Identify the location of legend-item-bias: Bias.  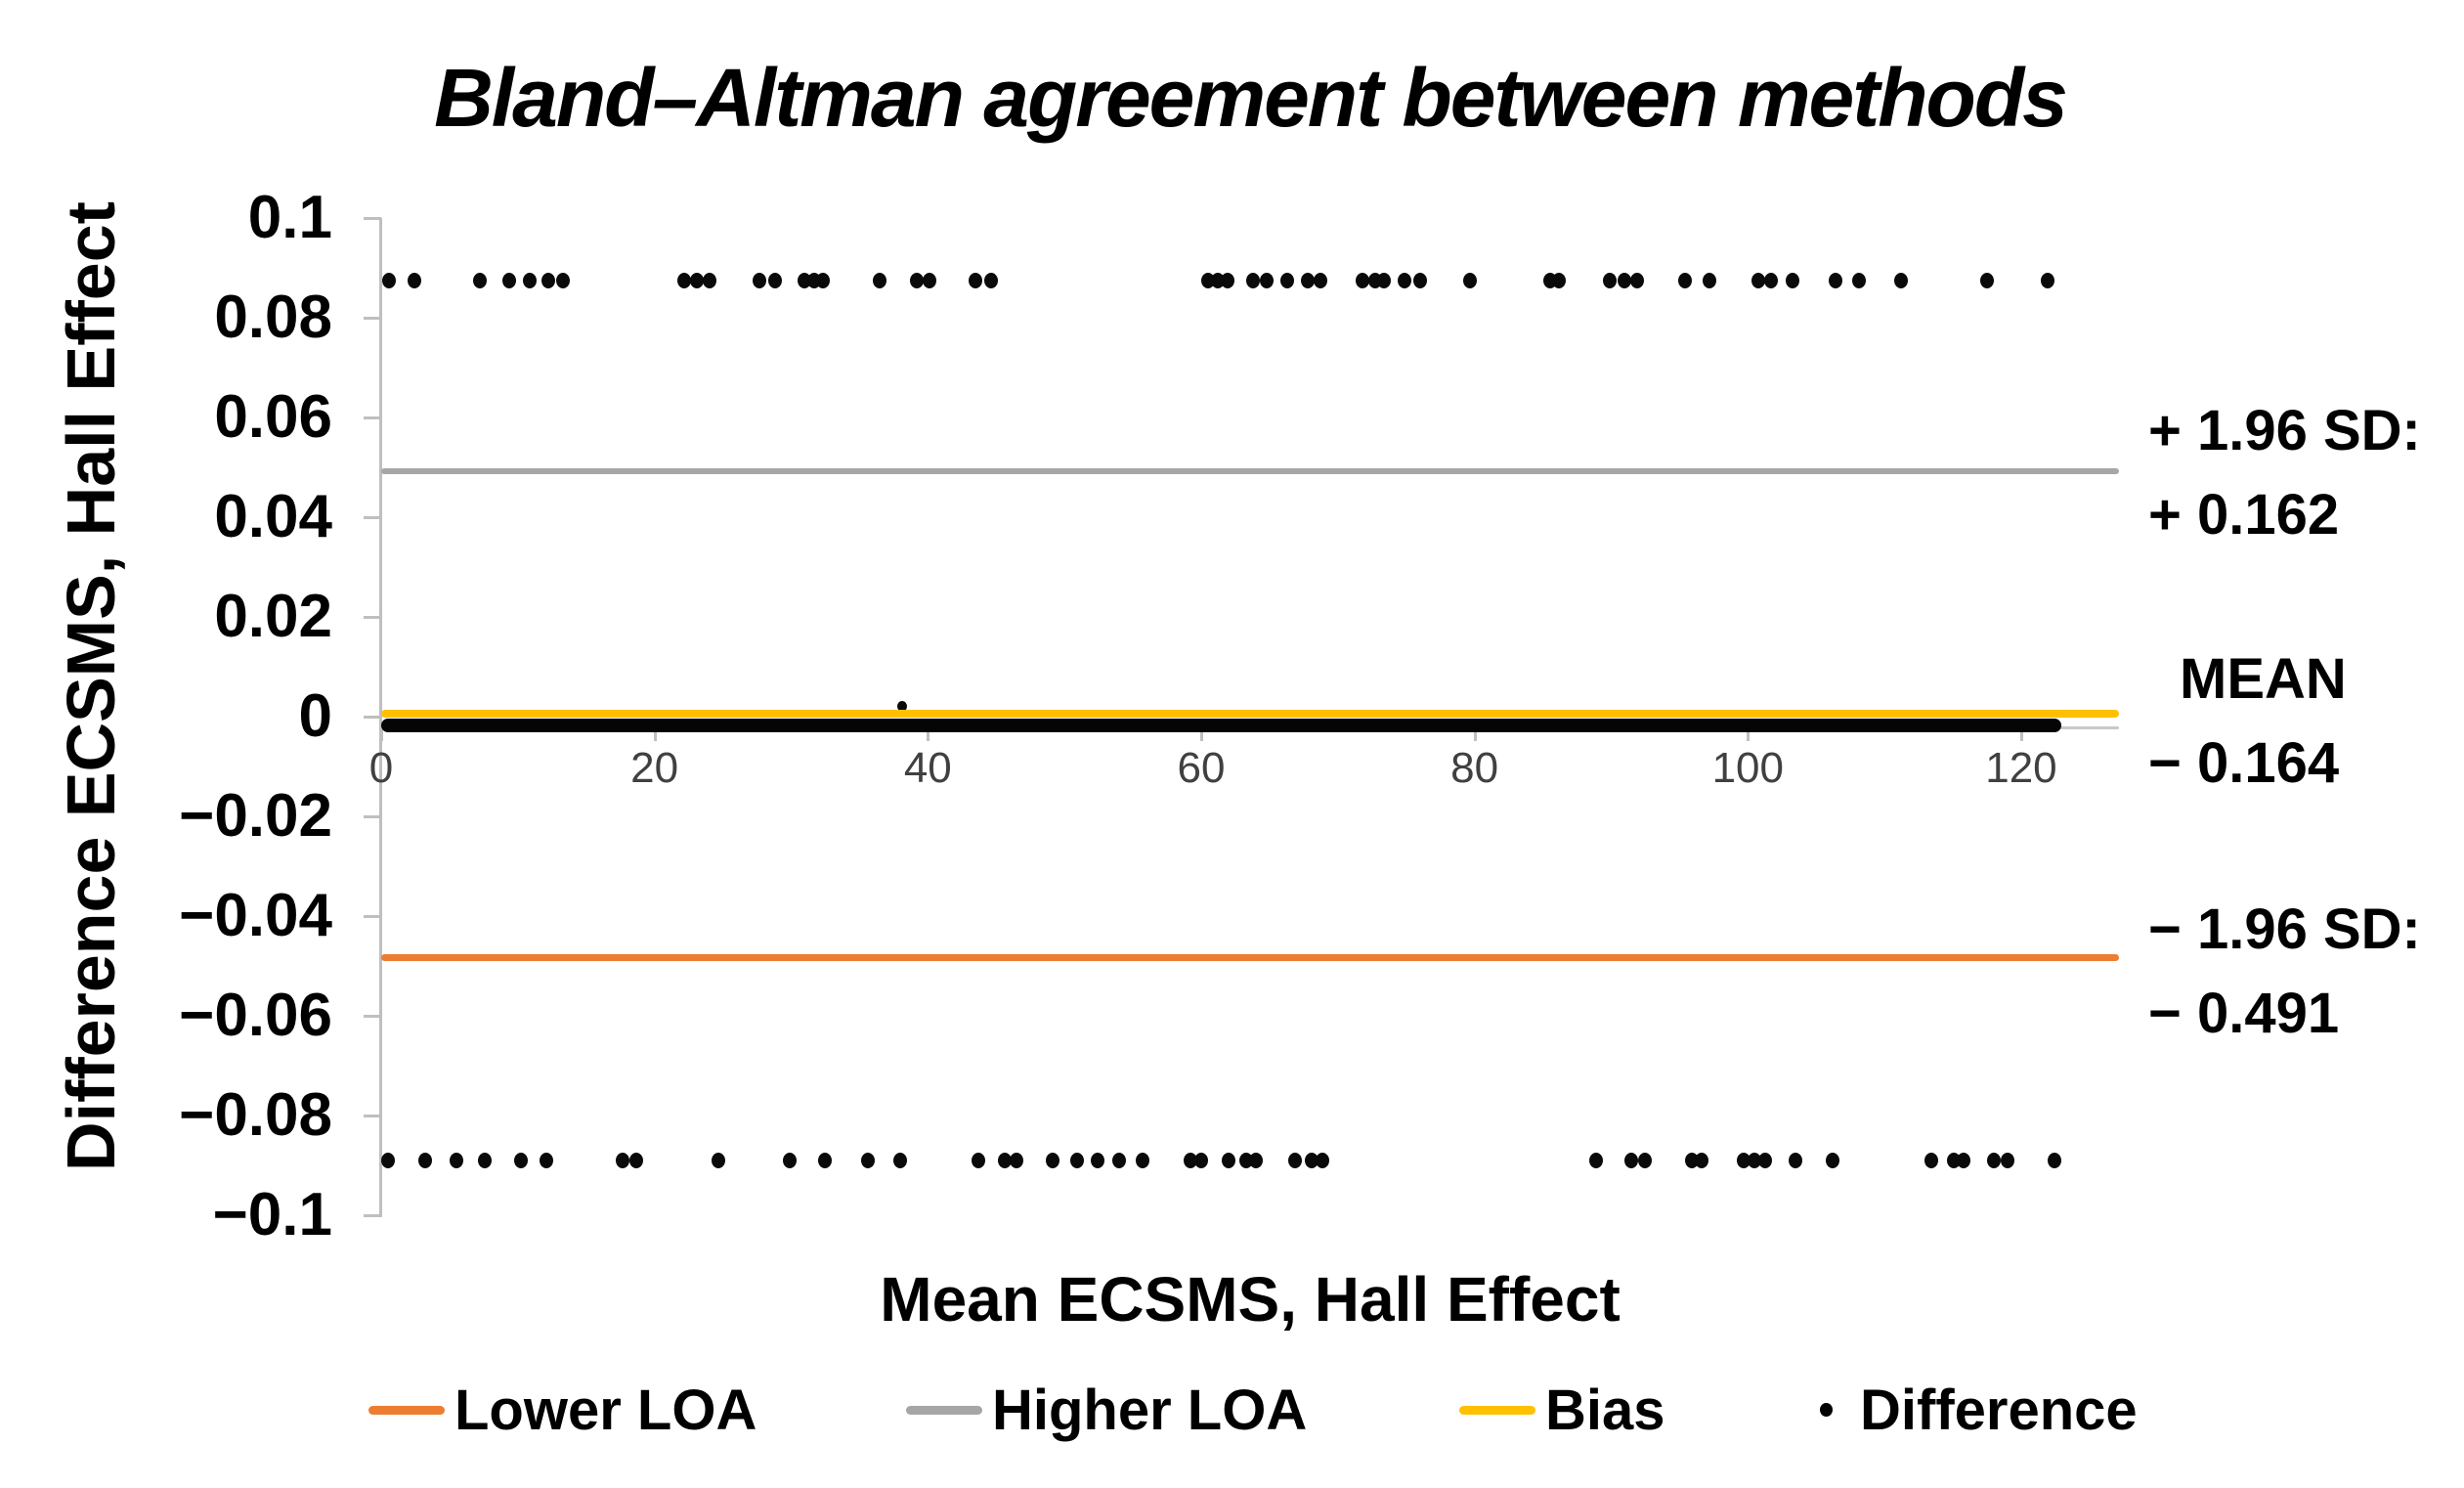
(1562, 1410).